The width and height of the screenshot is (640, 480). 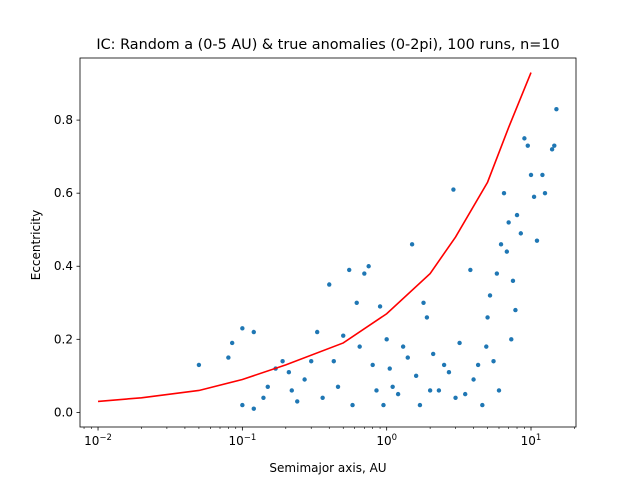 I want to click on y-axis-label: Eccentricity, so click(x=36, y=245).